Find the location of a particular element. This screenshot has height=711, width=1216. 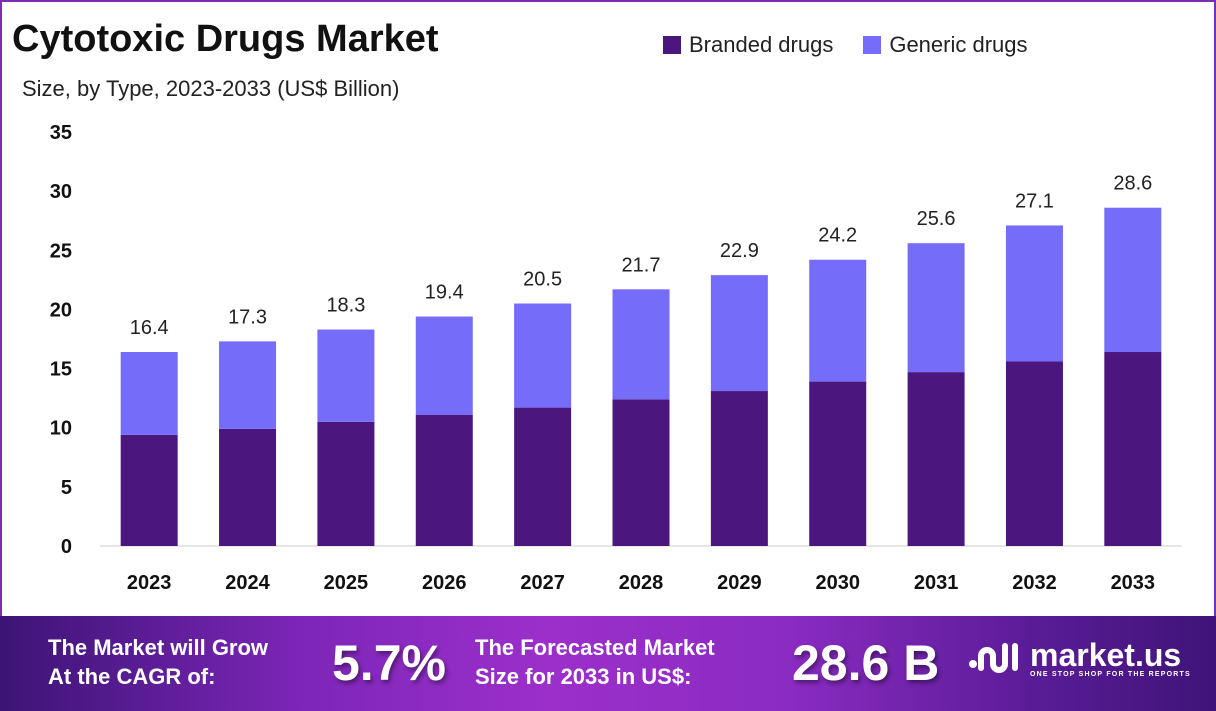

data-label-total: 25.6 is located at coordinates (936, 219).